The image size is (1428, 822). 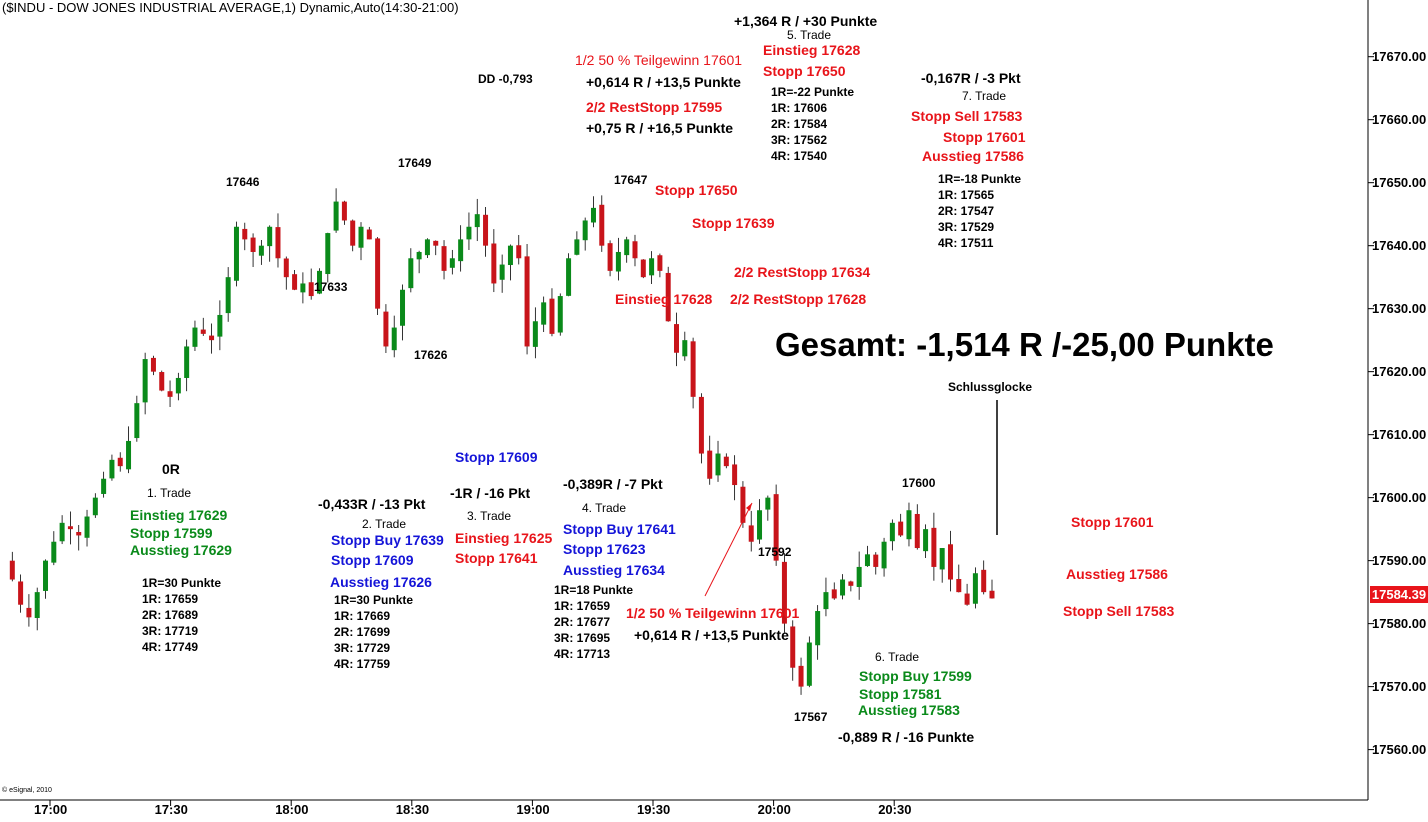 What do you see at coordinates (728, 549) in the screenshot?
I see `annotation-arrow` at bounding box center [728, 549].